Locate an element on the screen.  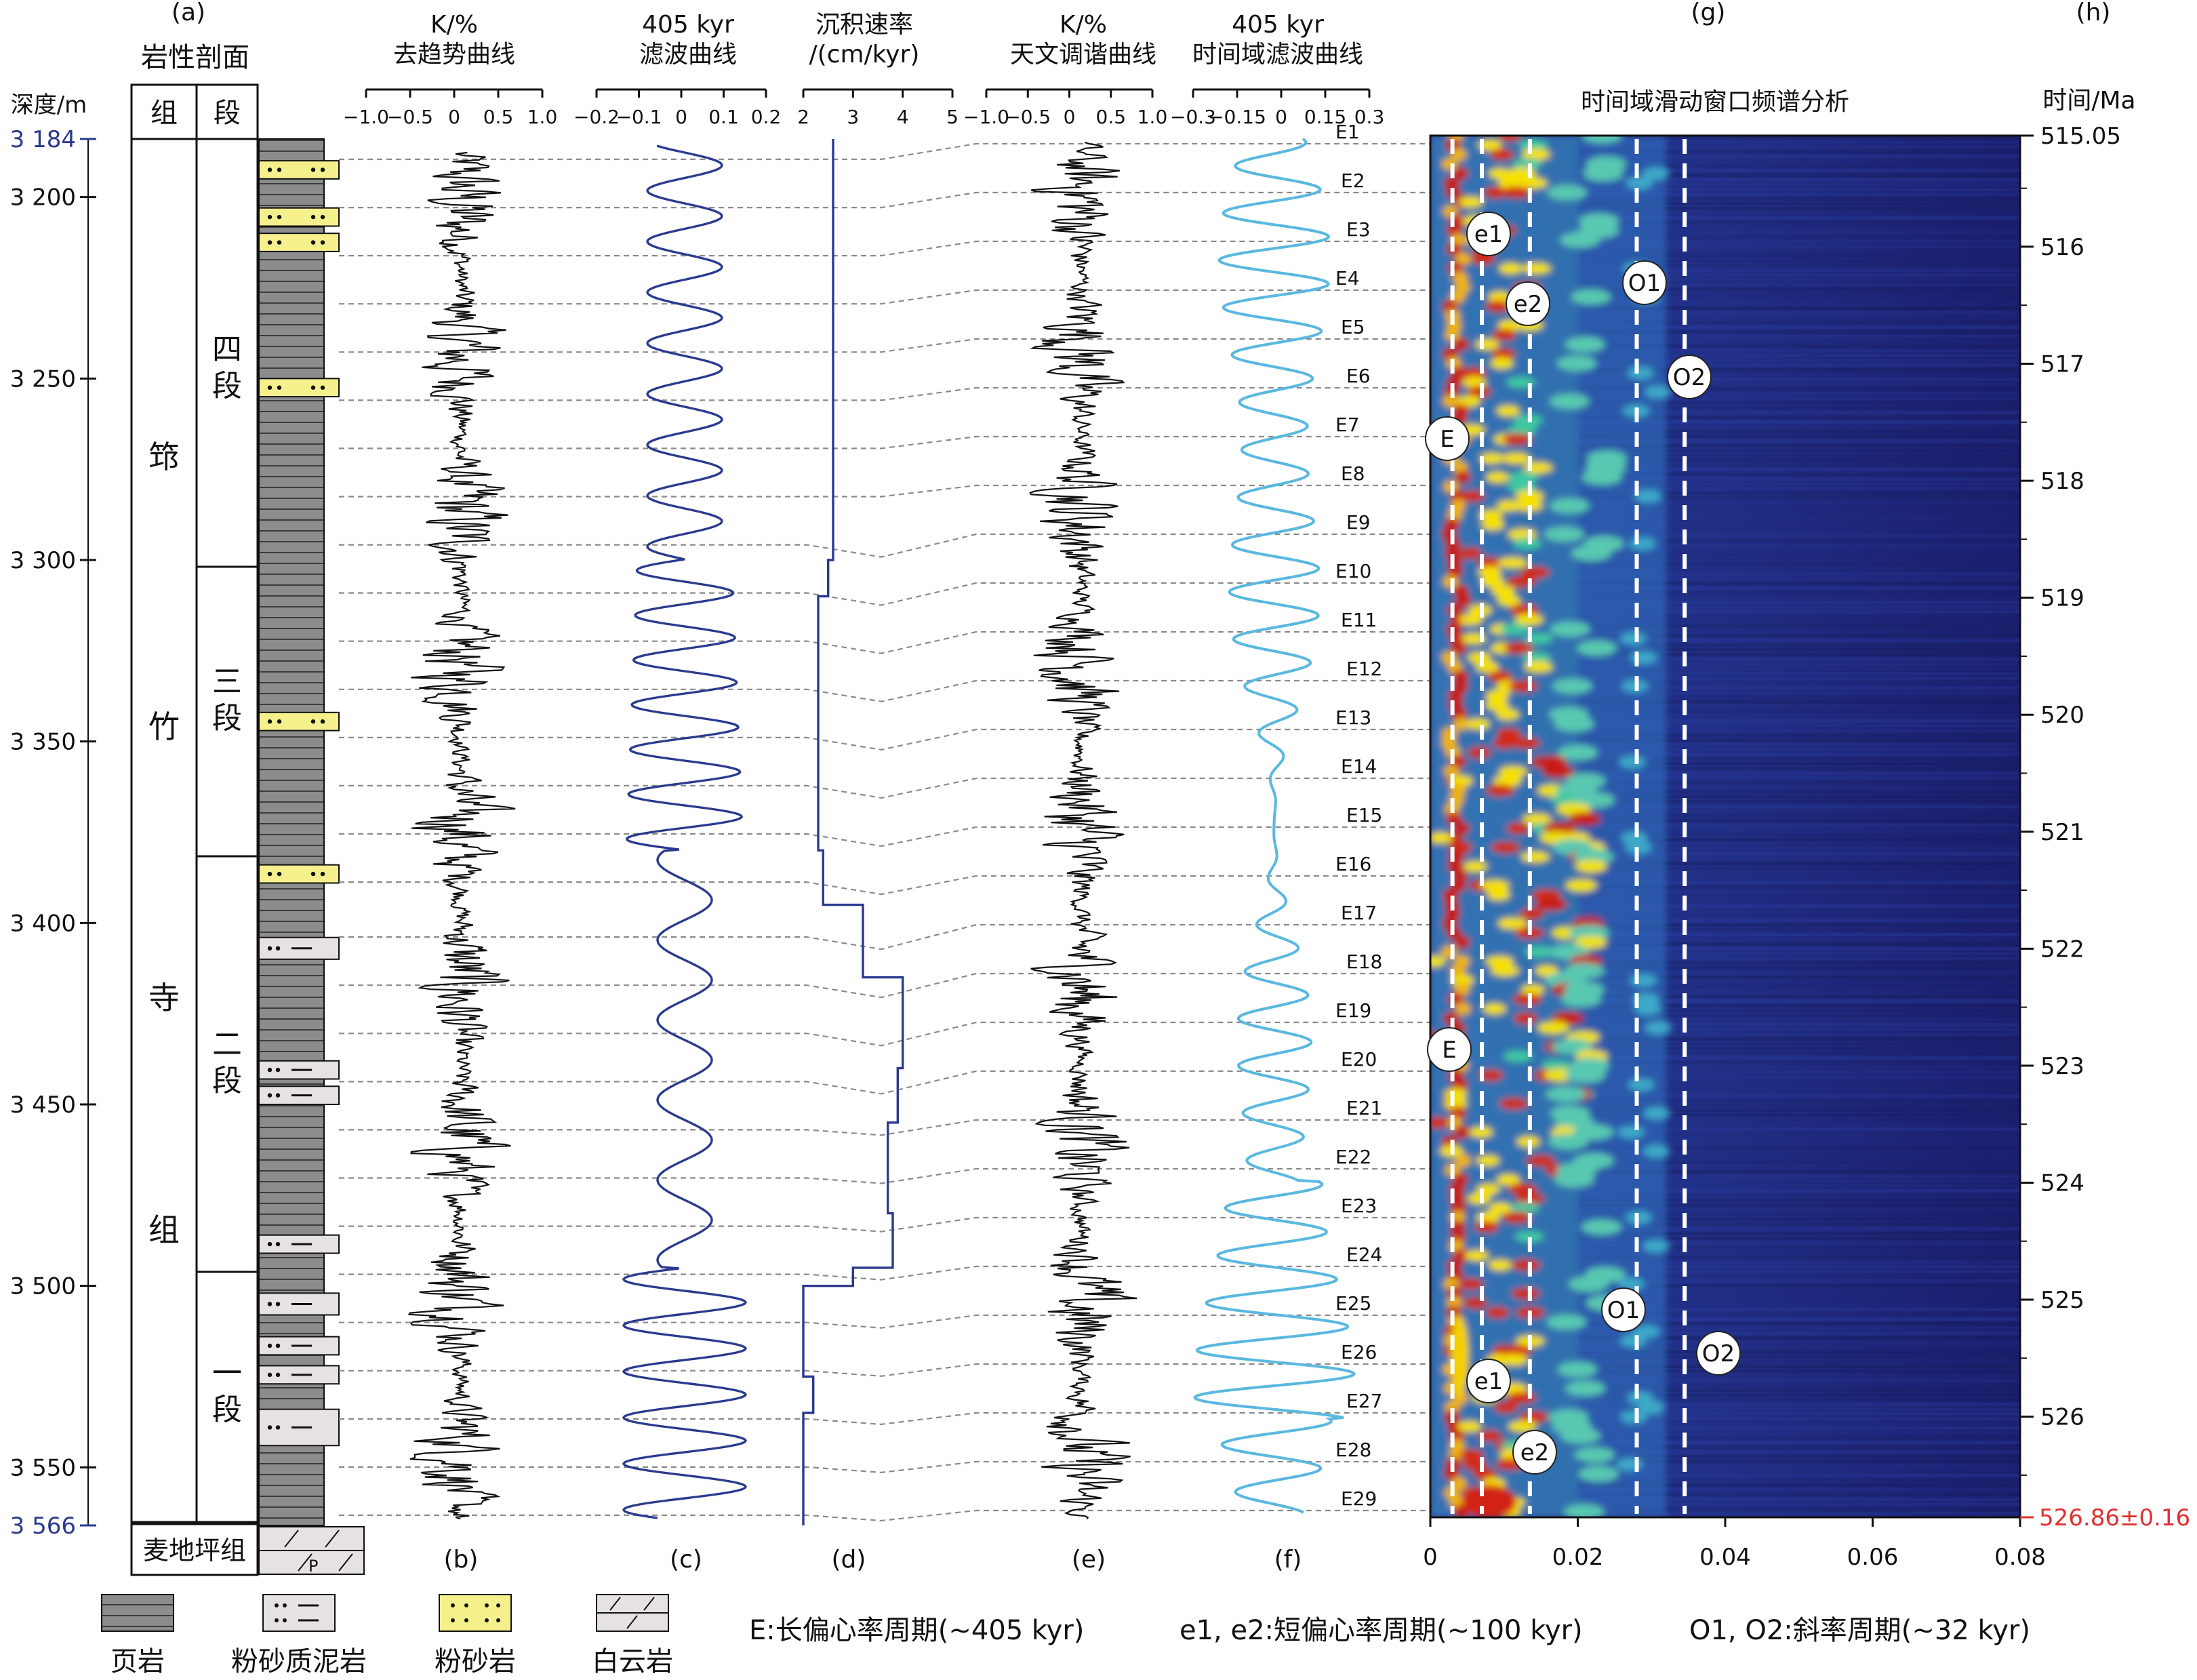
spectrum-marker-E: E is located at coordinates (1447, 438).